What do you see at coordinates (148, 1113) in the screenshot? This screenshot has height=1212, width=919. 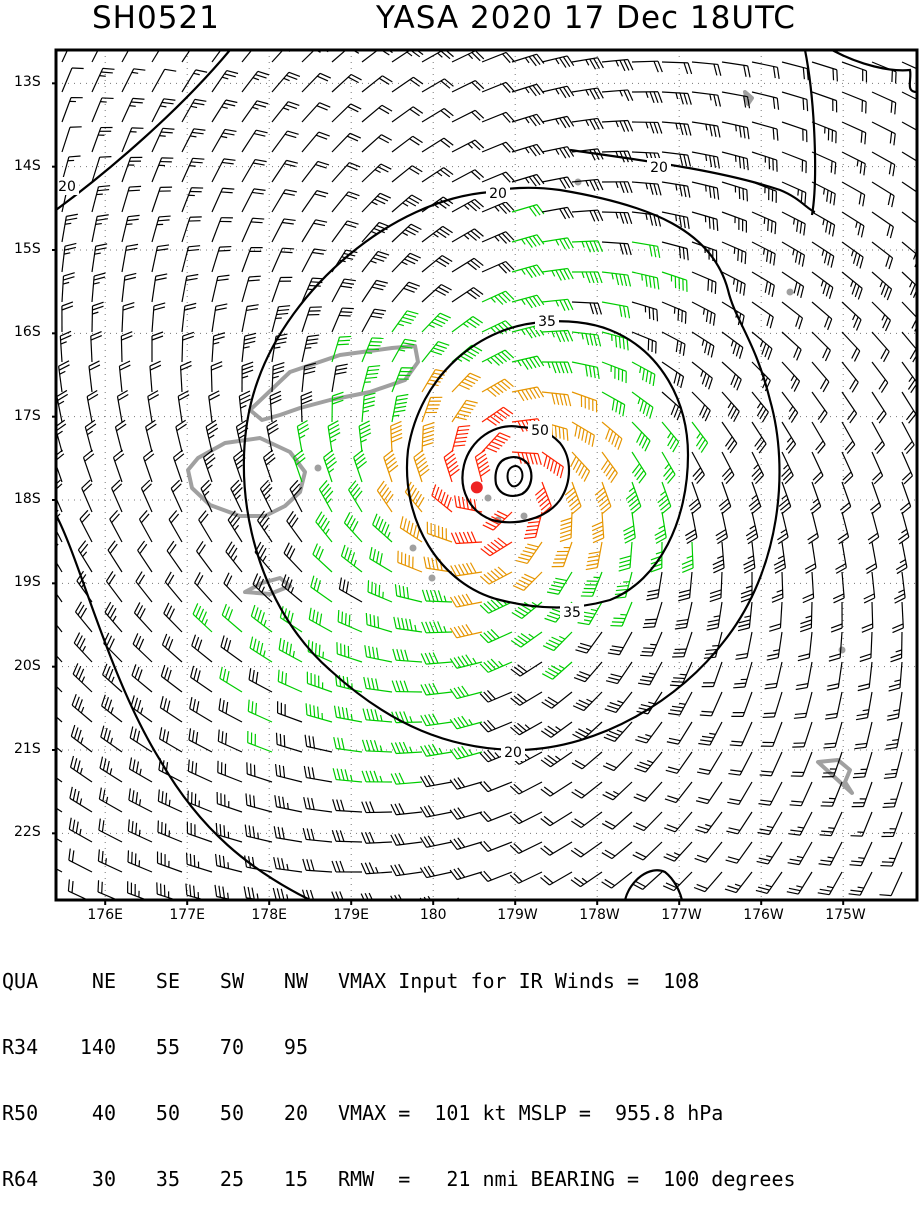 I see `r50-se: 50` at bounding box center [148, 1113].